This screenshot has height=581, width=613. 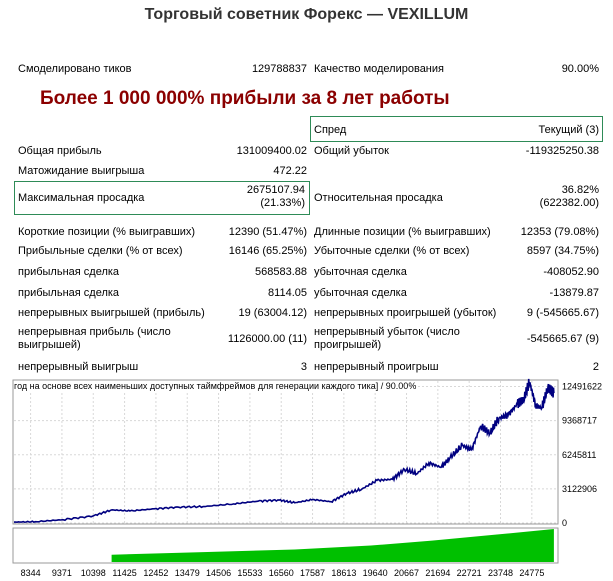 I want to click on volume-area, so click(x=332, y=545).